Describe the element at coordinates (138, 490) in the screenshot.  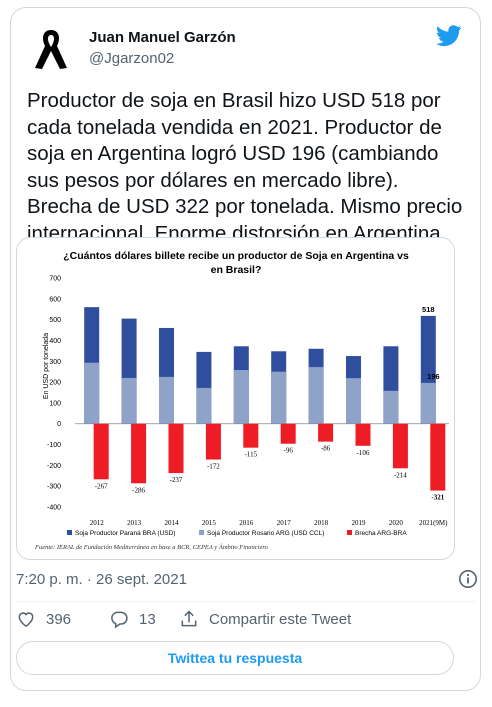
I see `gap-data-label: -286` at that location.